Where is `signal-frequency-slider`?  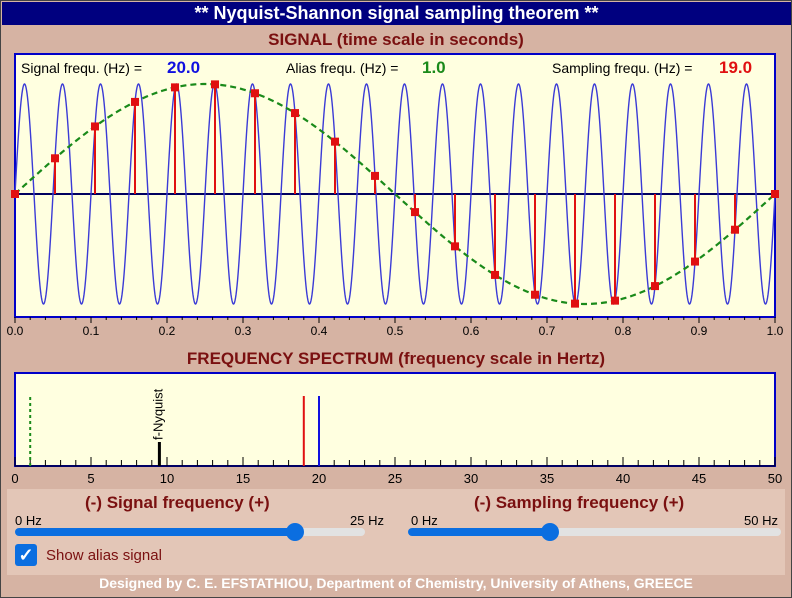
signal-frequency-slider is located at coordinates (190, 532).